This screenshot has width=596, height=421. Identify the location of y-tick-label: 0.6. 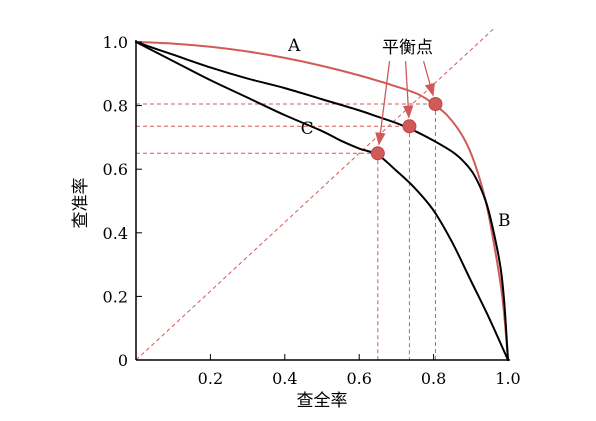
(115, 169).